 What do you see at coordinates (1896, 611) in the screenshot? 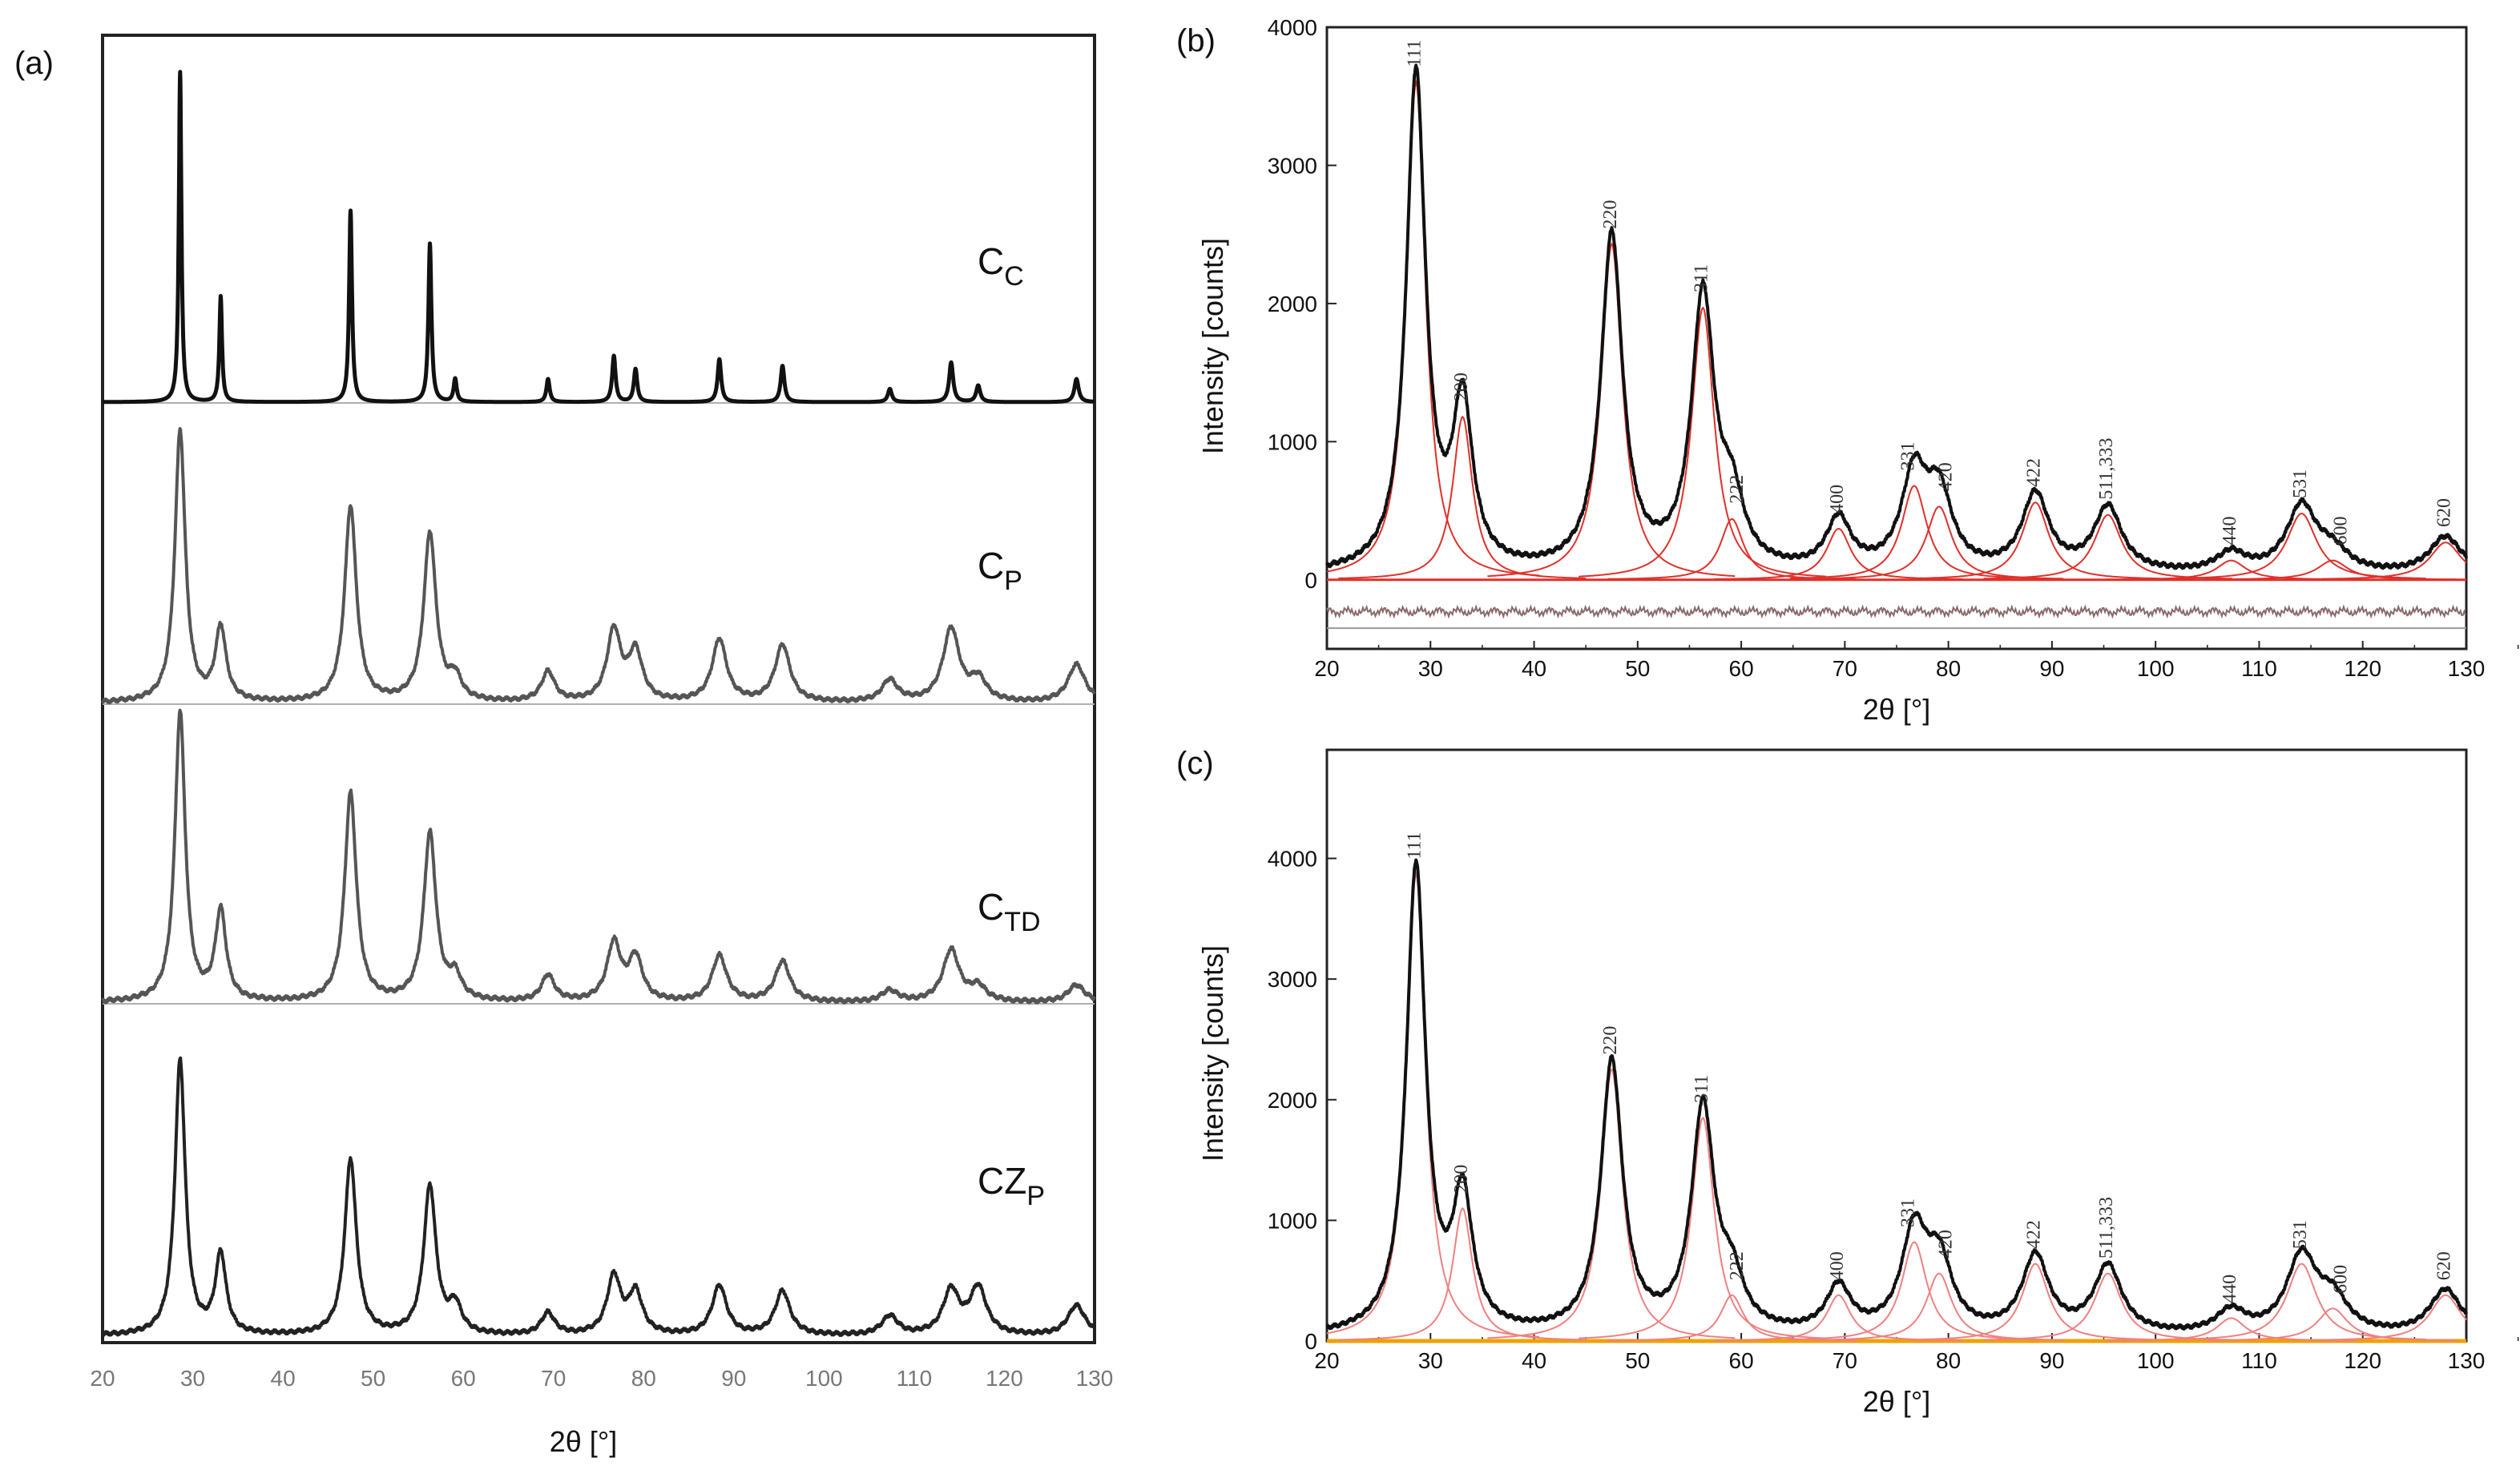
I see `residual-line` at bounding box center [1896, 611].